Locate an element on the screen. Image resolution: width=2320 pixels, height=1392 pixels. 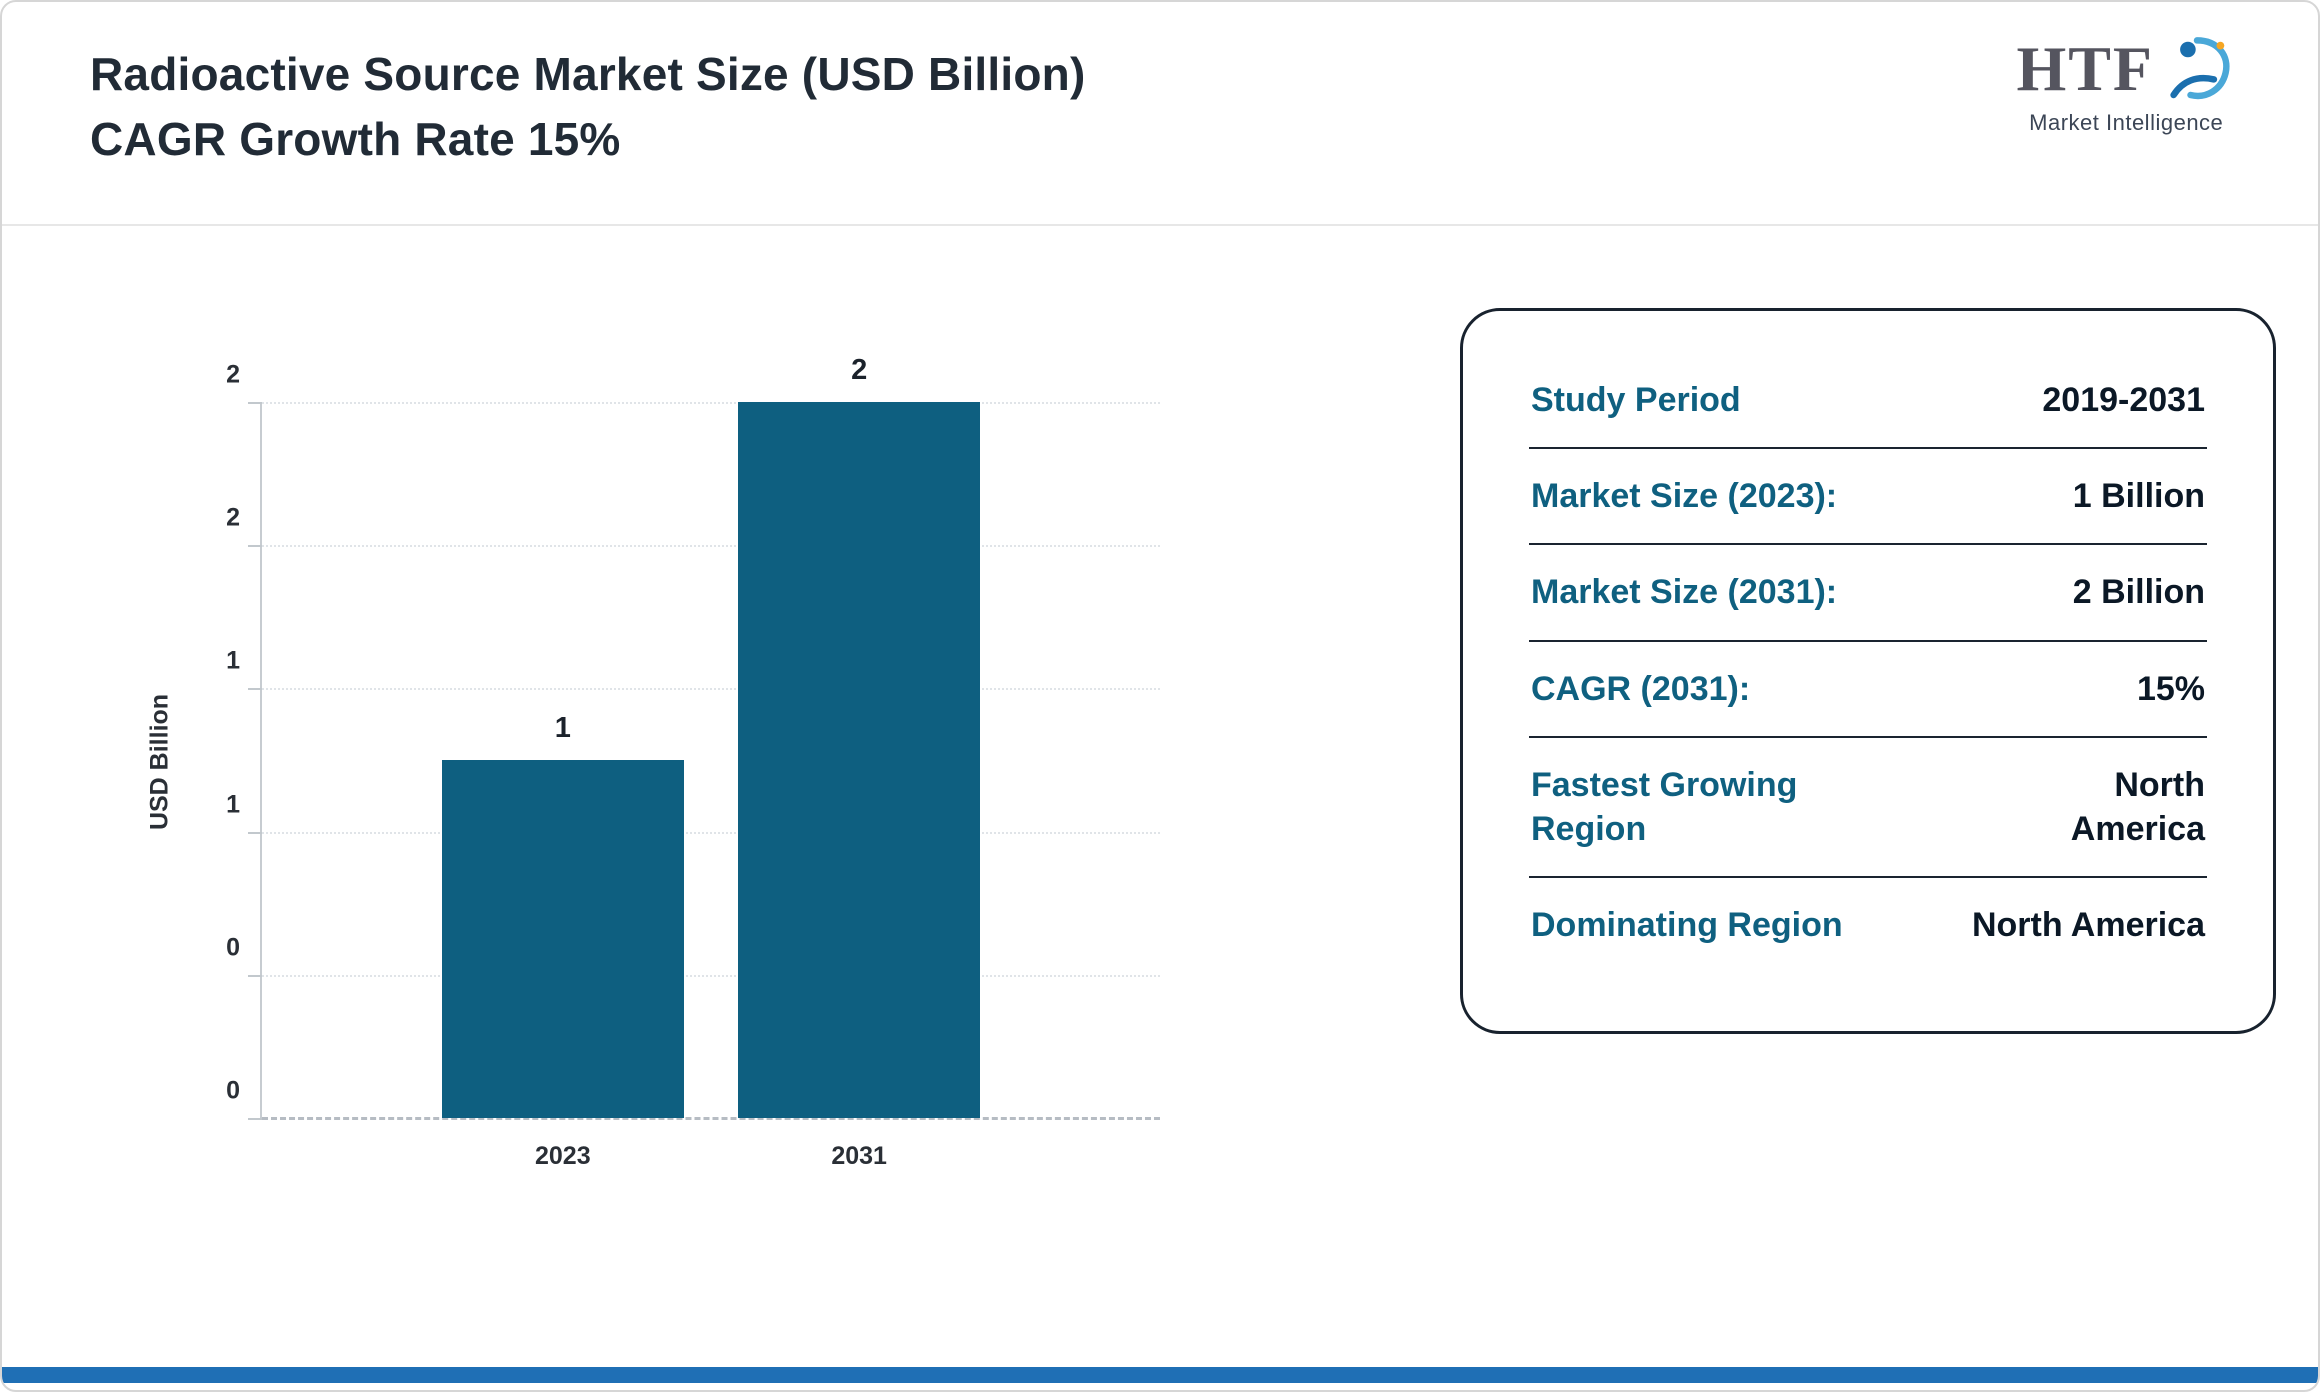
logo-top: HTF is located at coordinates (2126, 69).